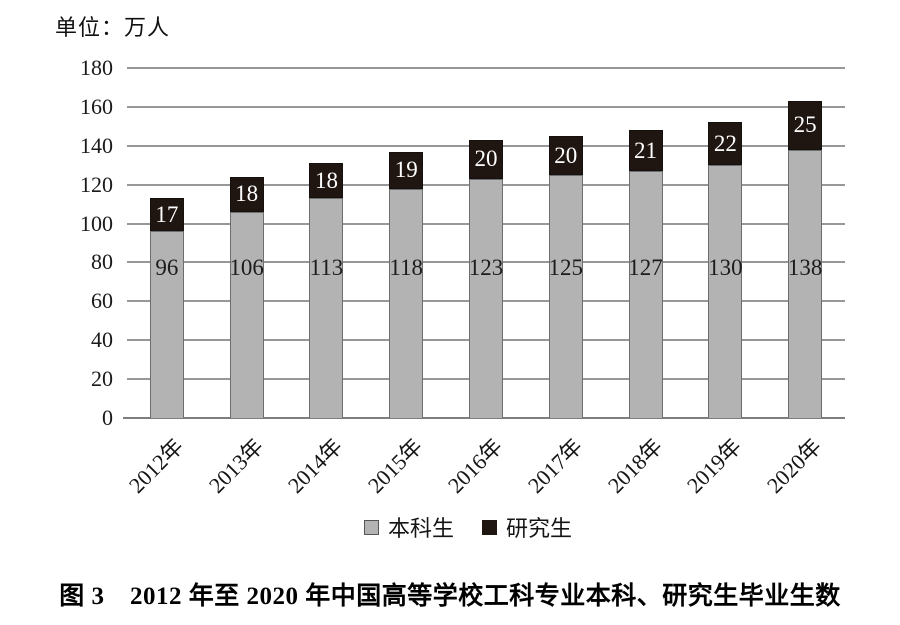 The height and width of the screenshot is (625, 900). Describe the element at coordinates (634, 465) in the screenshot. I see `x-axis-tick-label: 2018年` at that location.